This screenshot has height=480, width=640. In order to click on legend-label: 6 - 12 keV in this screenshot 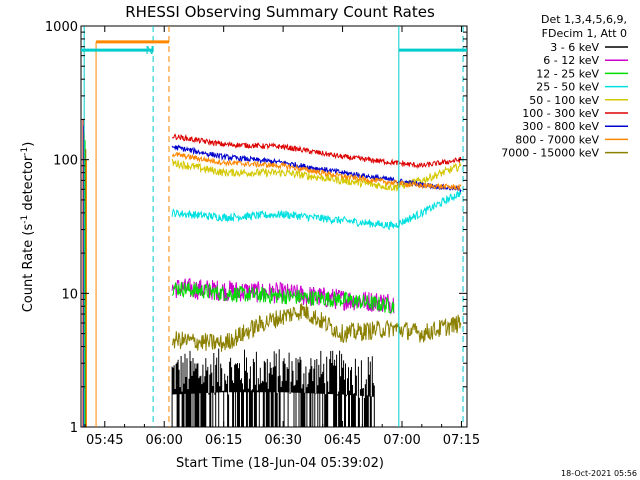, I will do `click(571, 60)`.